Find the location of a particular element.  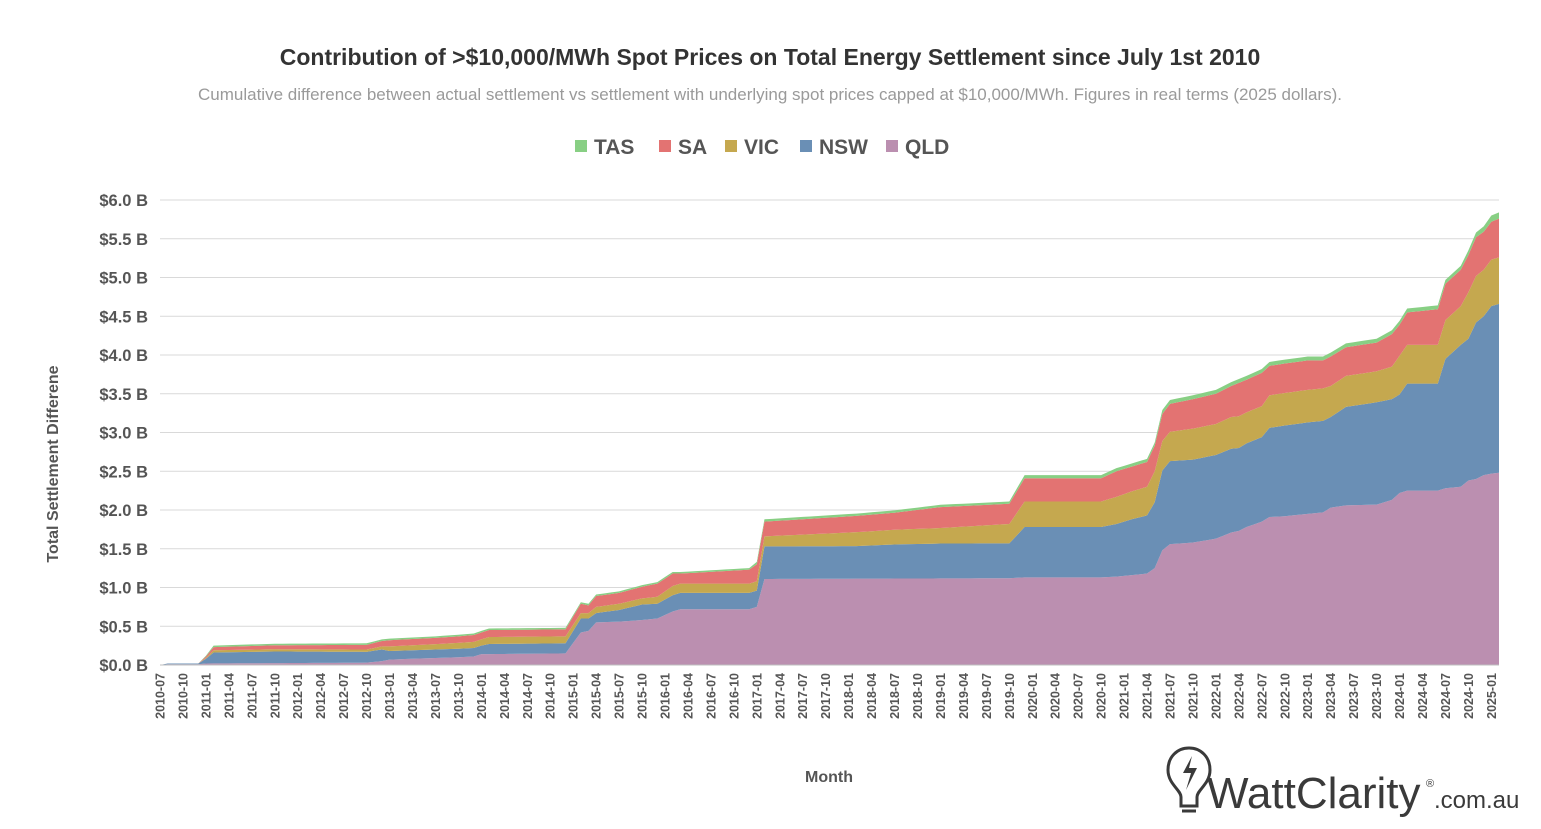

legend-label-vic: VIC is located at coordinates (761, 147).